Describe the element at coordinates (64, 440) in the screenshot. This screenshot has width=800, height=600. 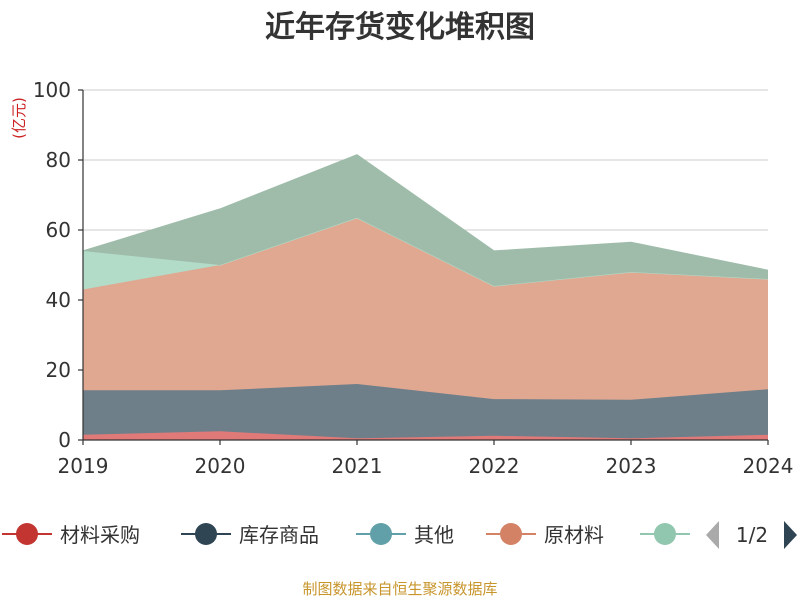
I see `y-tick-label: 0` at that location.